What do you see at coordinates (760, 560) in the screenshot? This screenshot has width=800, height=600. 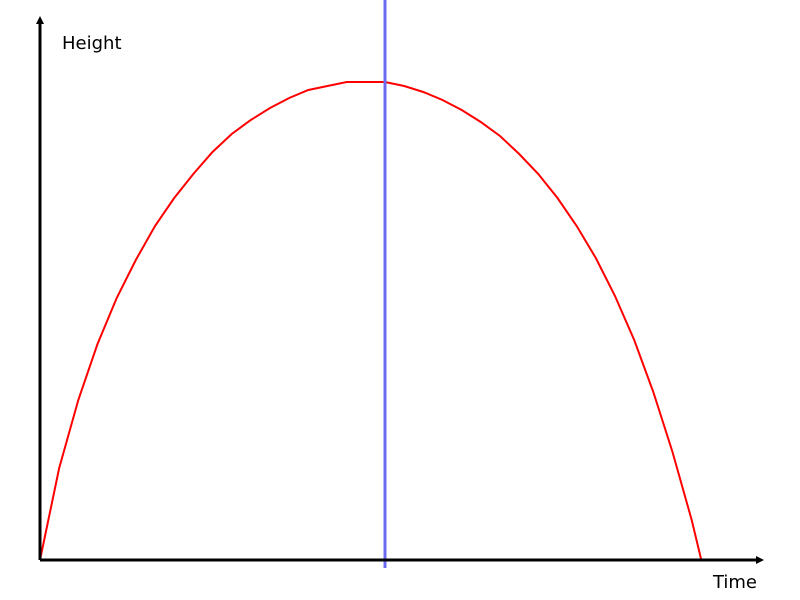 I see `x-axis-arrowhead` at bounding box center [760, 560].